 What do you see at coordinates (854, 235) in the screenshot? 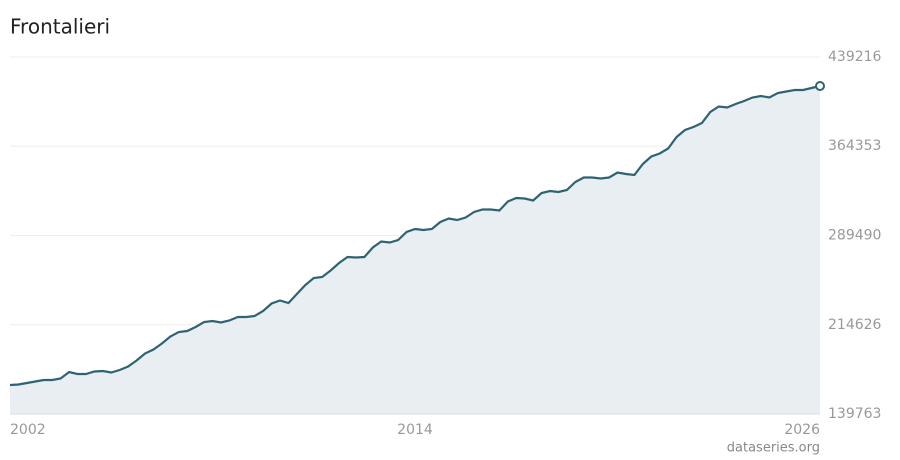
I see `y-tick-label: 289490` at bounding box center [854, 235].